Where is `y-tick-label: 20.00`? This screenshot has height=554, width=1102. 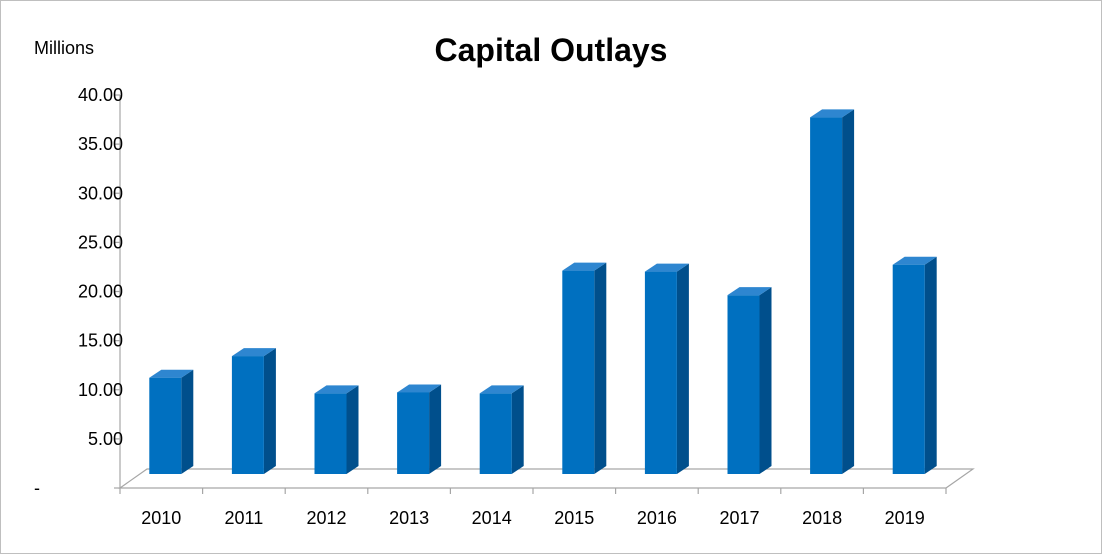
y-tick-label: 20.00 is located at coordinates (100, 292).